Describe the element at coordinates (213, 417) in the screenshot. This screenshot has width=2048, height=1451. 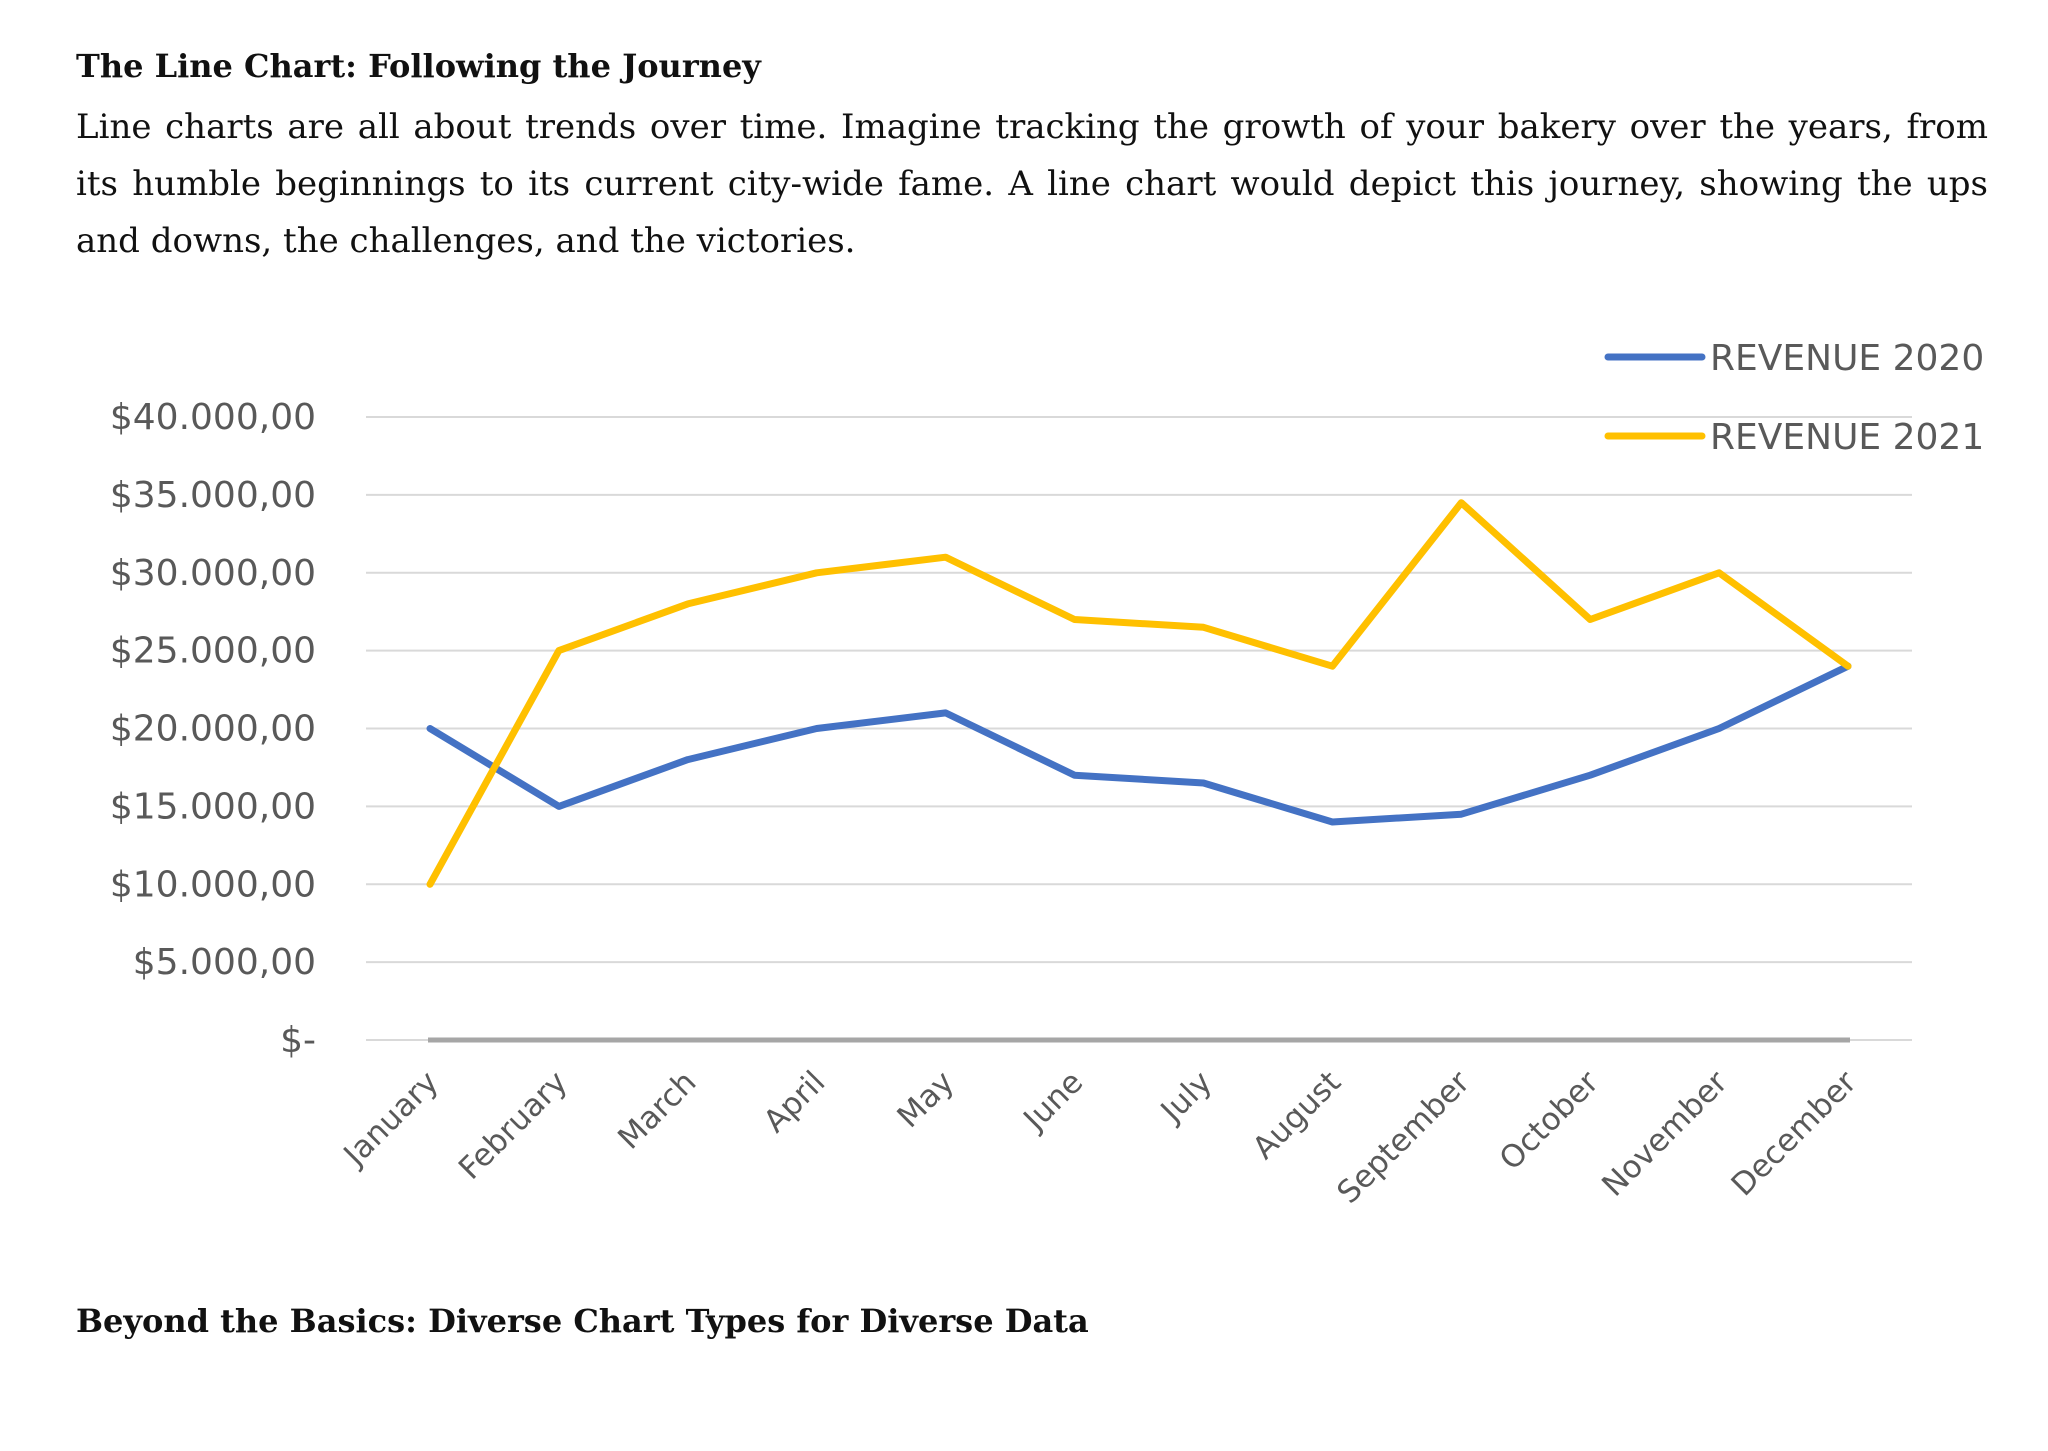
I see `y-tick-label: $40.000,00` at that location.